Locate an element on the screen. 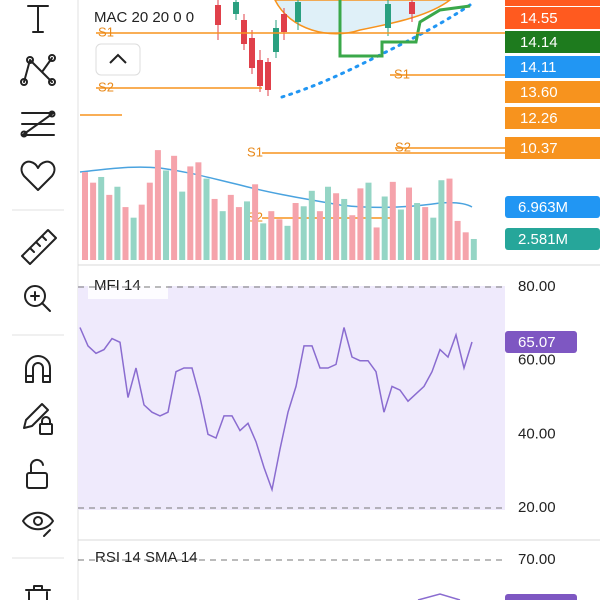 The width and height of the screenshot is (600, 600). indicator-label: MAC 20 20 0 0 is located at coordinates (144, 17).